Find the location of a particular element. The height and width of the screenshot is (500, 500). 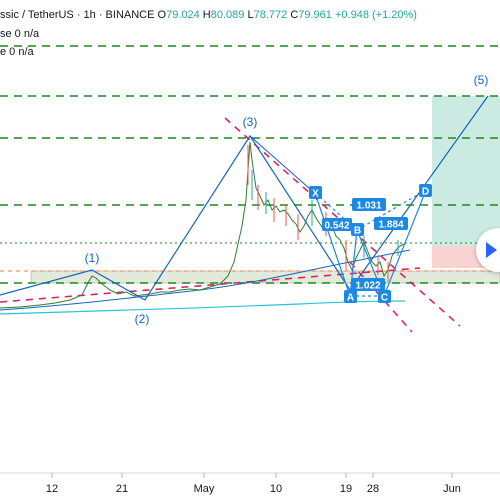

ma-line is located at coordinates (203, 307).